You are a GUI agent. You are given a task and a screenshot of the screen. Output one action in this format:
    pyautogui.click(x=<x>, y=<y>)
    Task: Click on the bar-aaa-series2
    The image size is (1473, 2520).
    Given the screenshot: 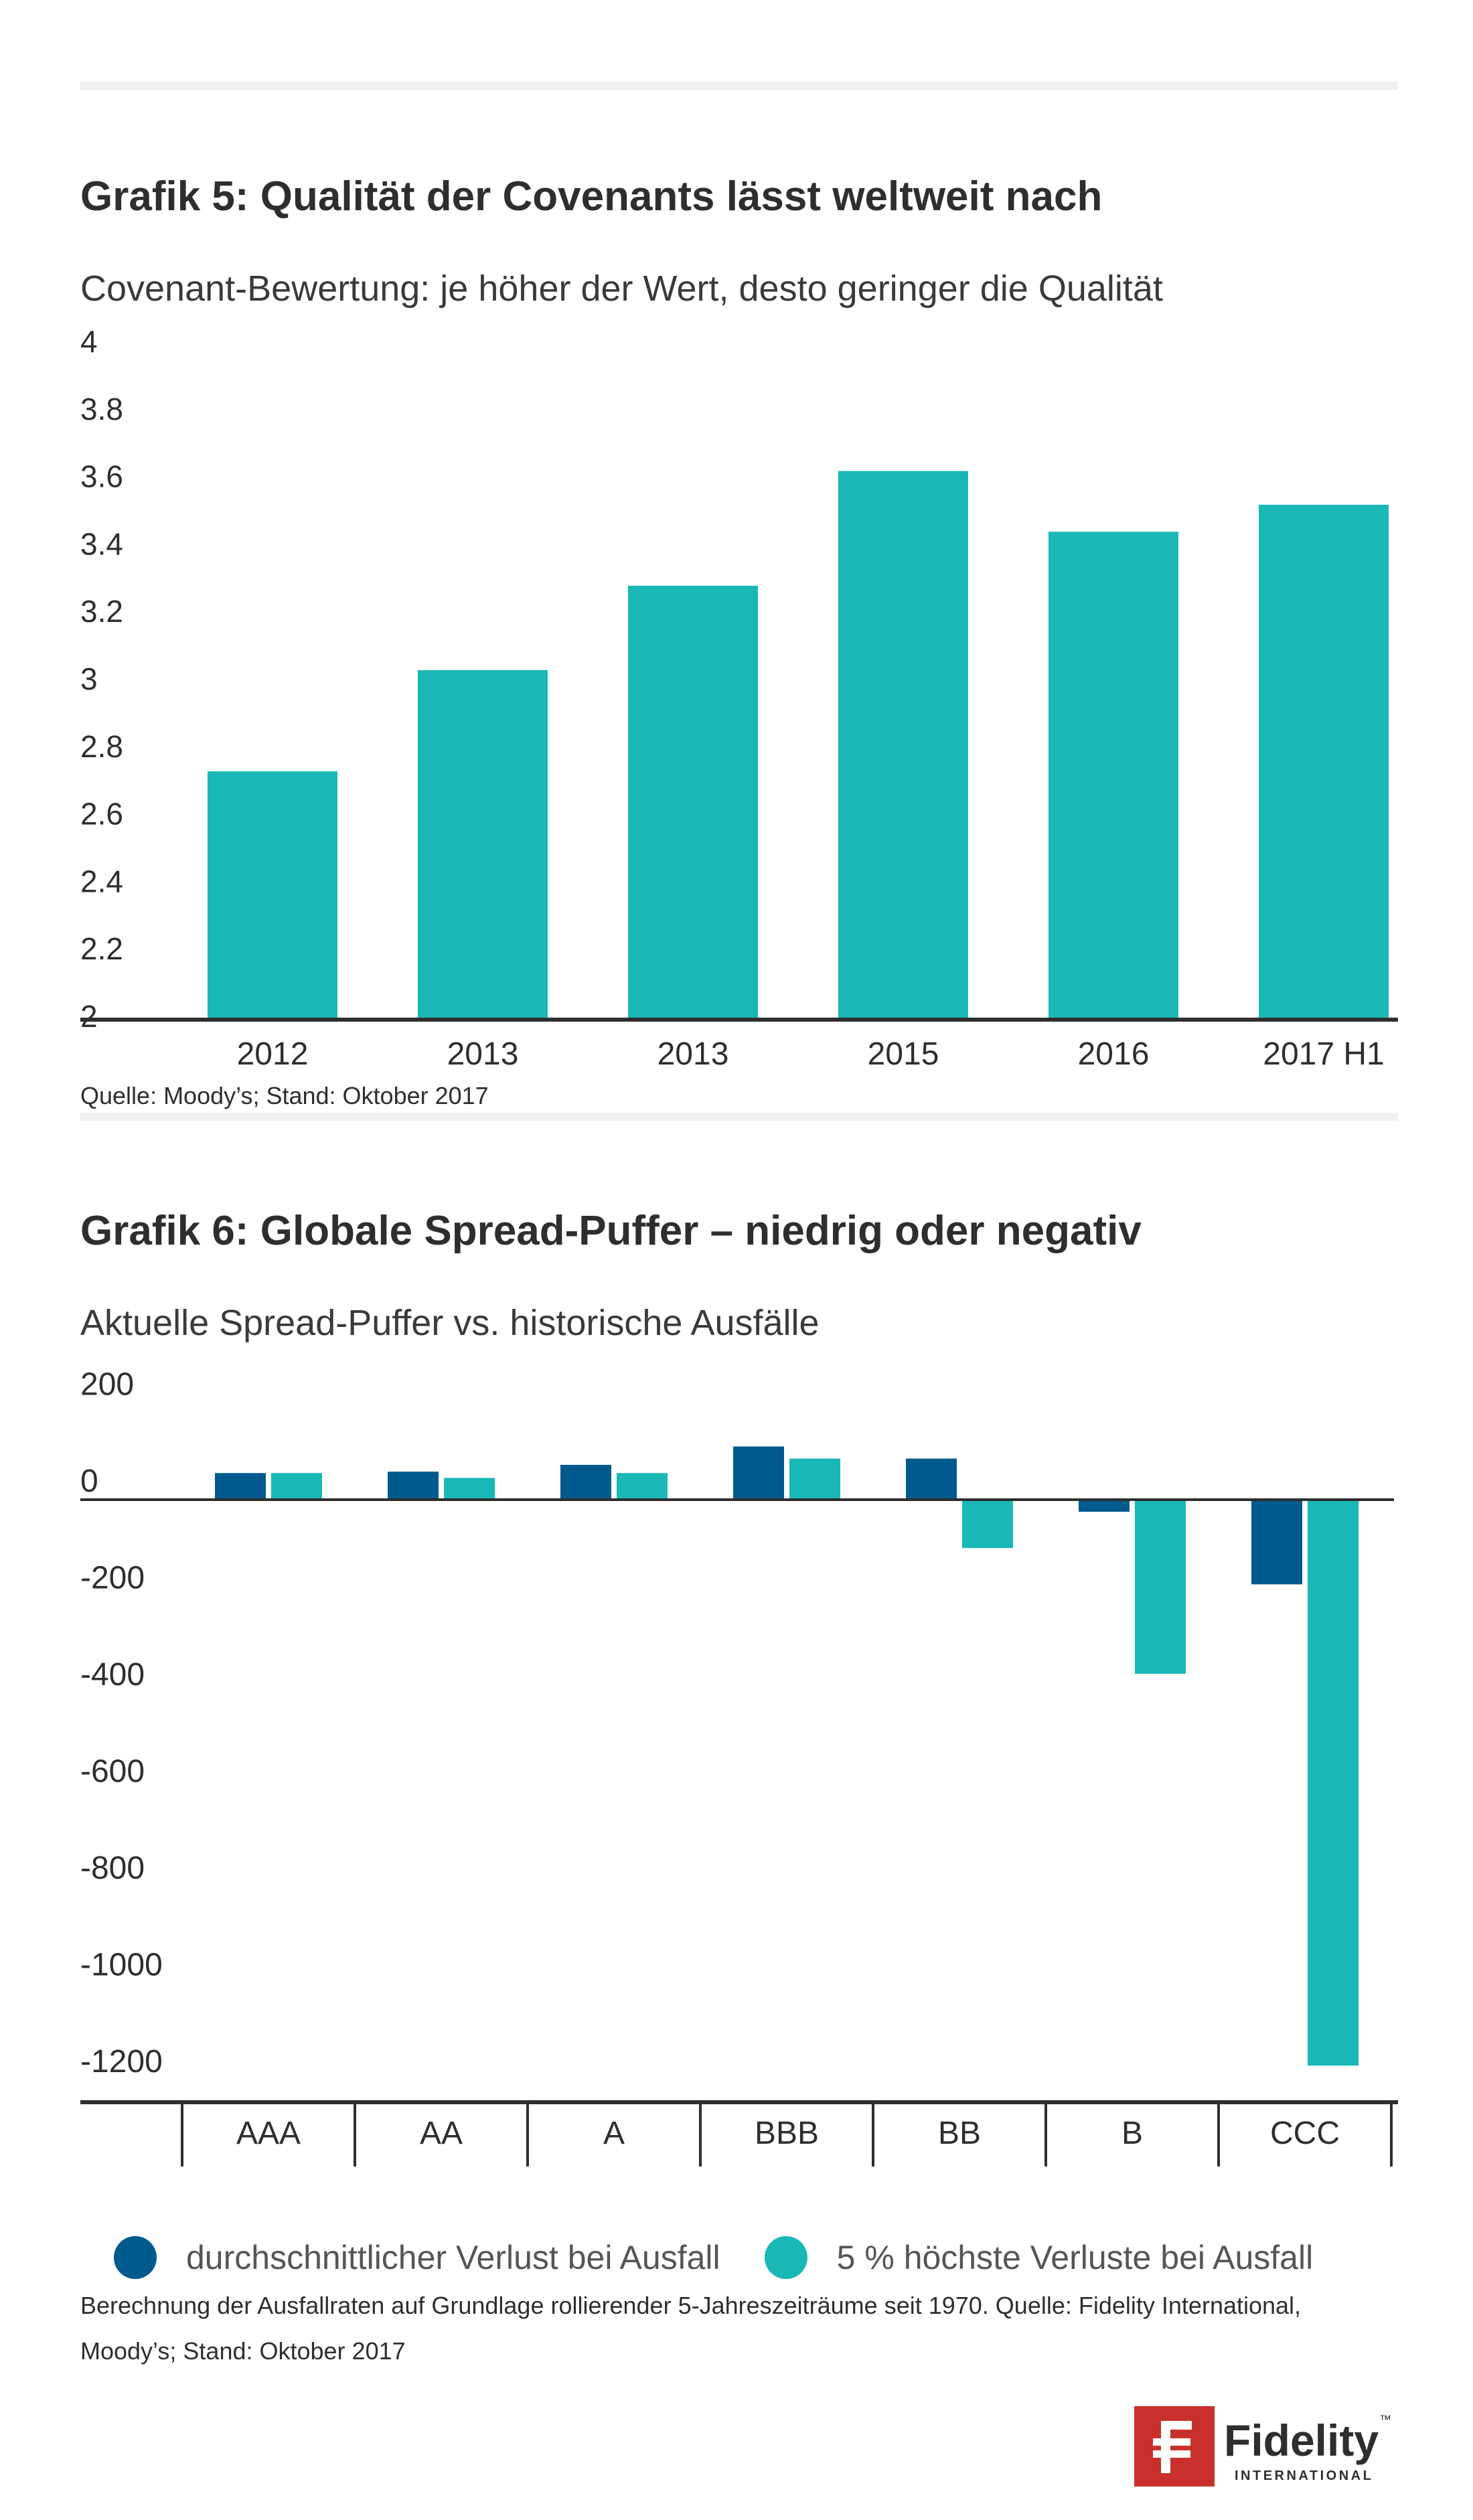 What is the action you would take?
    pyautogui.click(x=296, y=1486)
    